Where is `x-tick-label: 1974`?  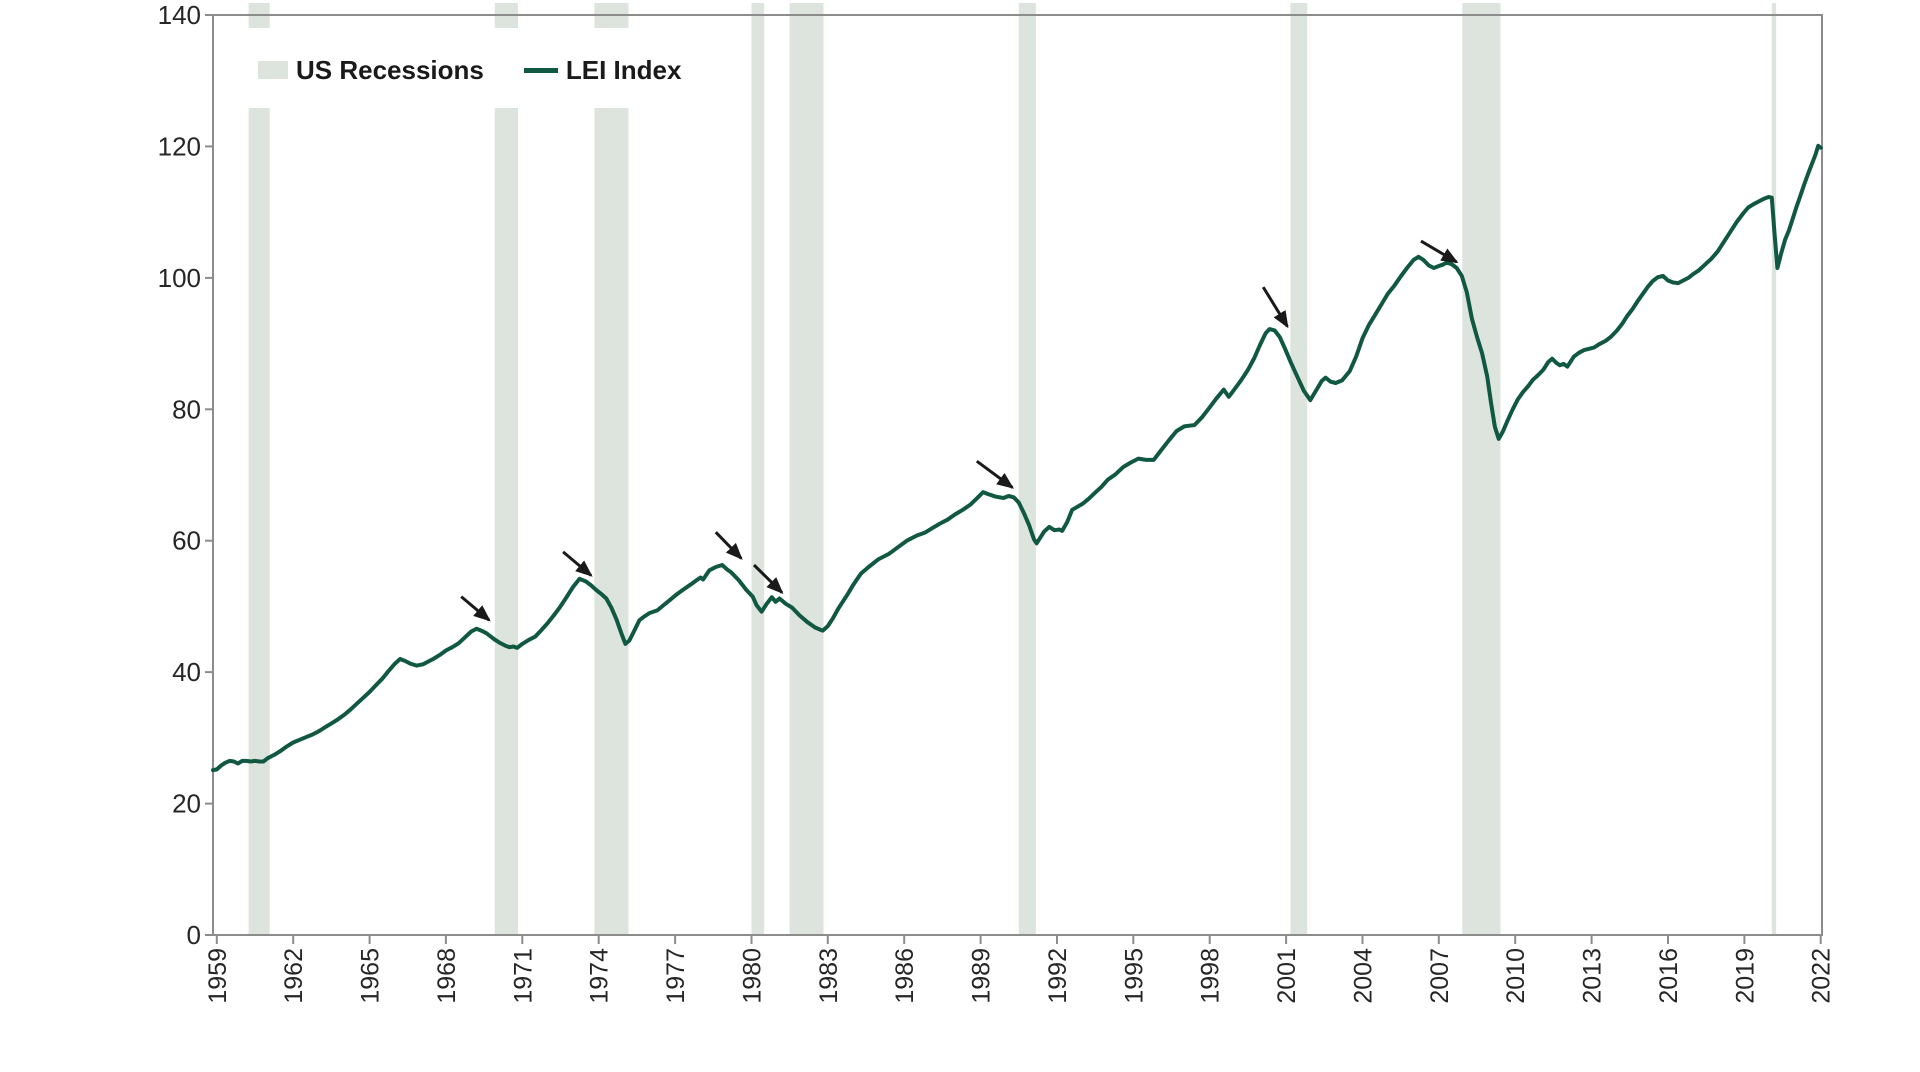
x-tick-label: 1974 is located at coordinates (600, 976).